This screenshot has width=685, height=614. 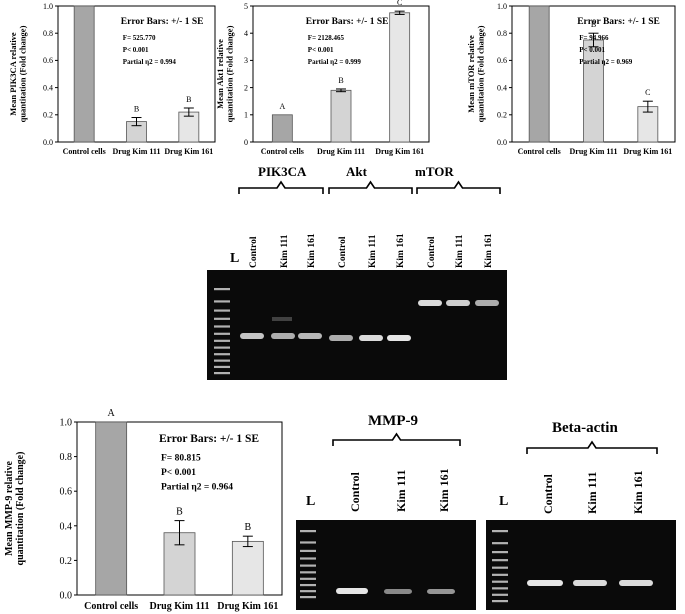 I want to click on stat-line: F= 94.966, so click(x=594, y=38).